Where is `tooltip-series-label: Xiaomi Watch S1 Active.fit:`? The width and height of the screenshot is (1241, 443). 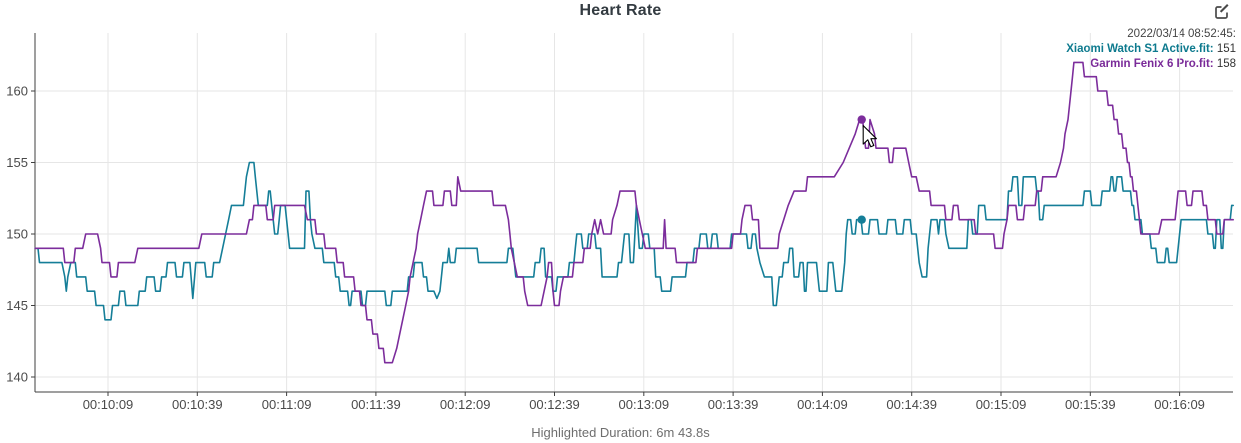 tooltip-series-label: Xiaomi Watch S1 Active.fit: is located at coordinates (1140, 49).